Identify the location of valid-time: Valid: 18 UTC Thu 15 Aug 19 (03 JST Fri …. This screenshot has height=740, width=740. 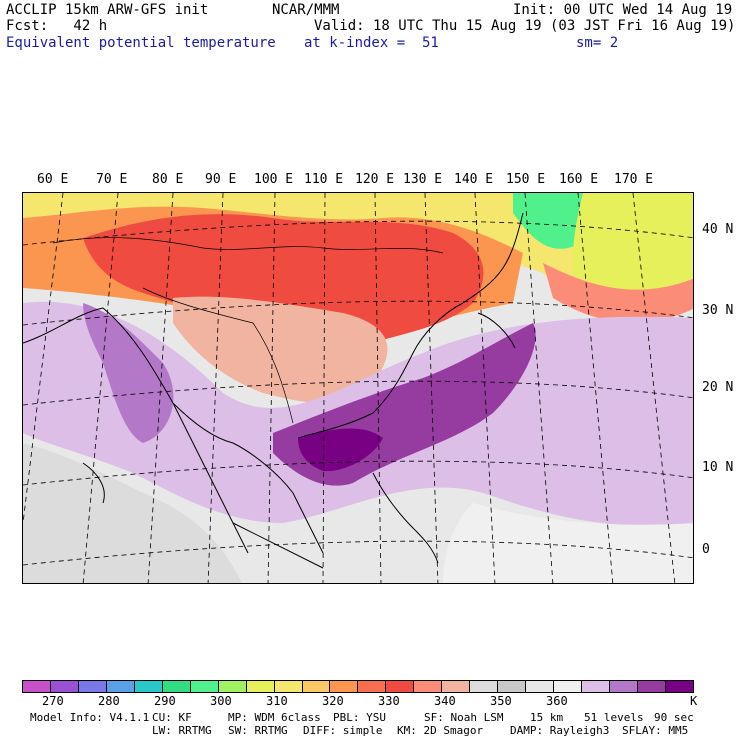
(525, 26).